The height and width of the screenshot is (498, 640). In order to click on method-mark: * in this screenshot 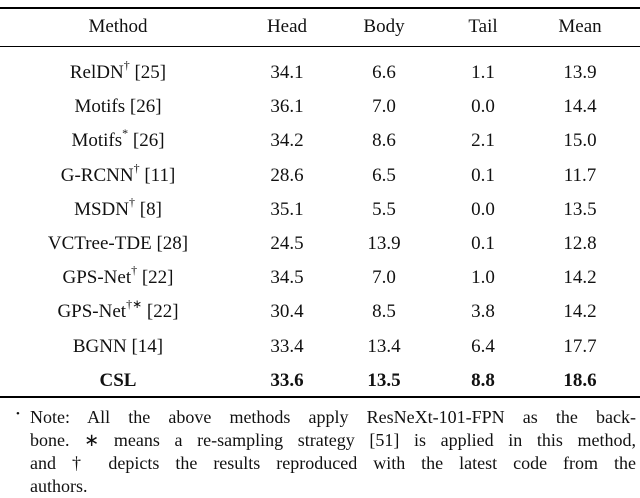, I will do `click(125, 133)`.